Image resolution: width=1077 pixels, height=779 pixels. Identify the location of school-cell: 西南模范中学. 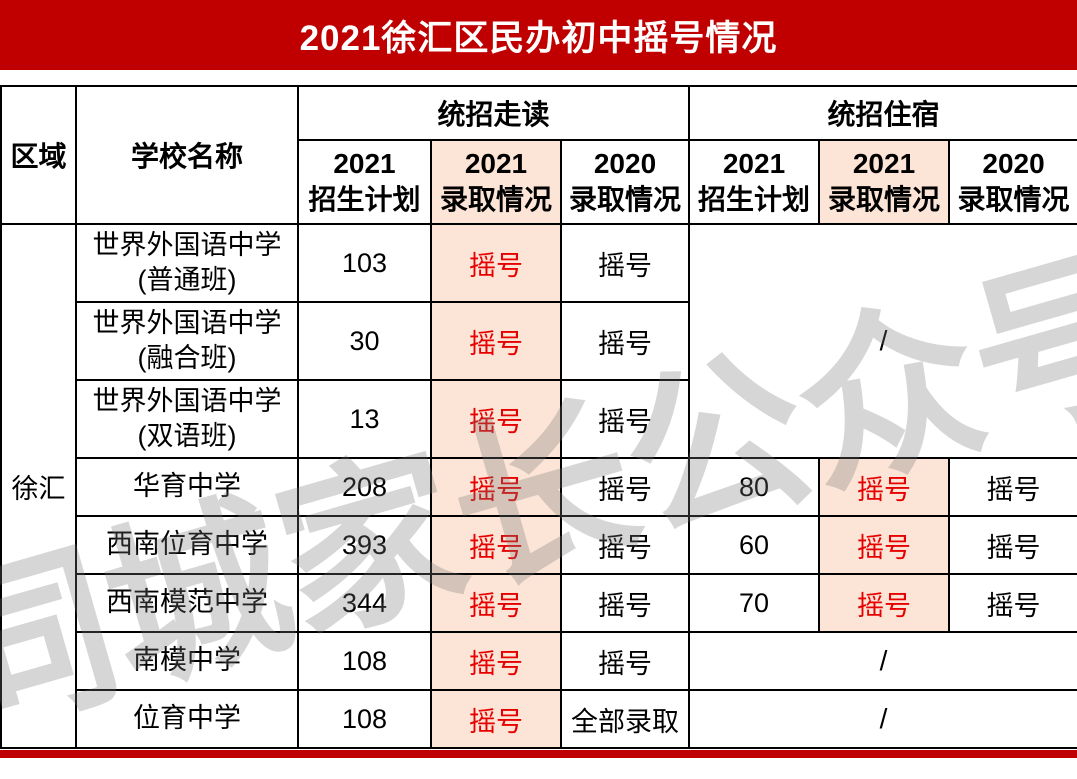
(187, 603).